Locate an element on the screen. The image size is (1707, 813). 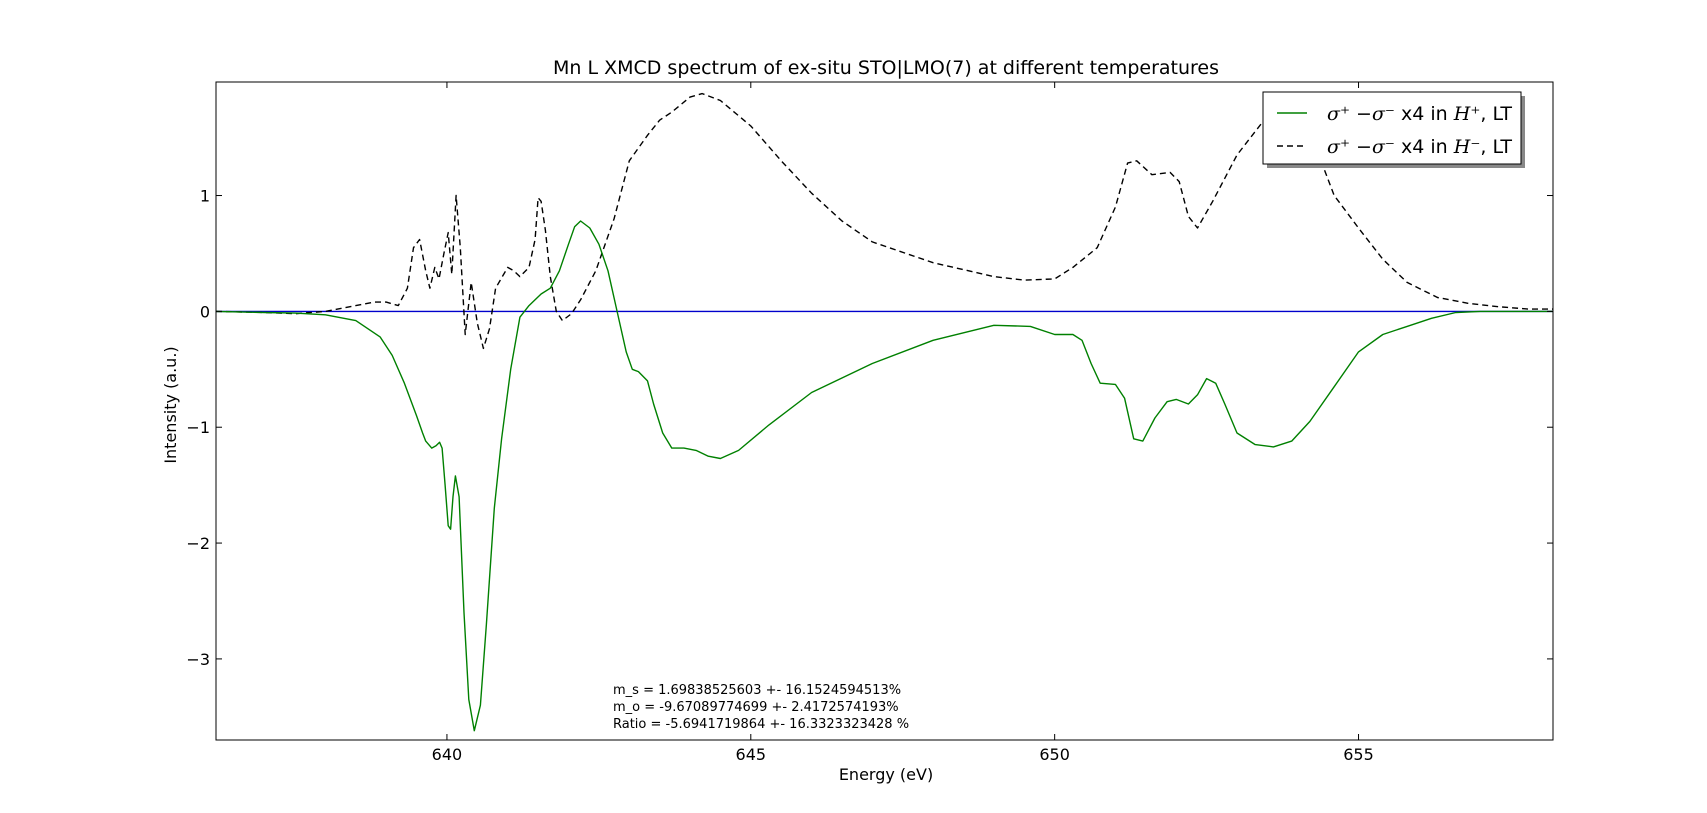
y-tick-label: 0 is located at coordinates (205, 311).